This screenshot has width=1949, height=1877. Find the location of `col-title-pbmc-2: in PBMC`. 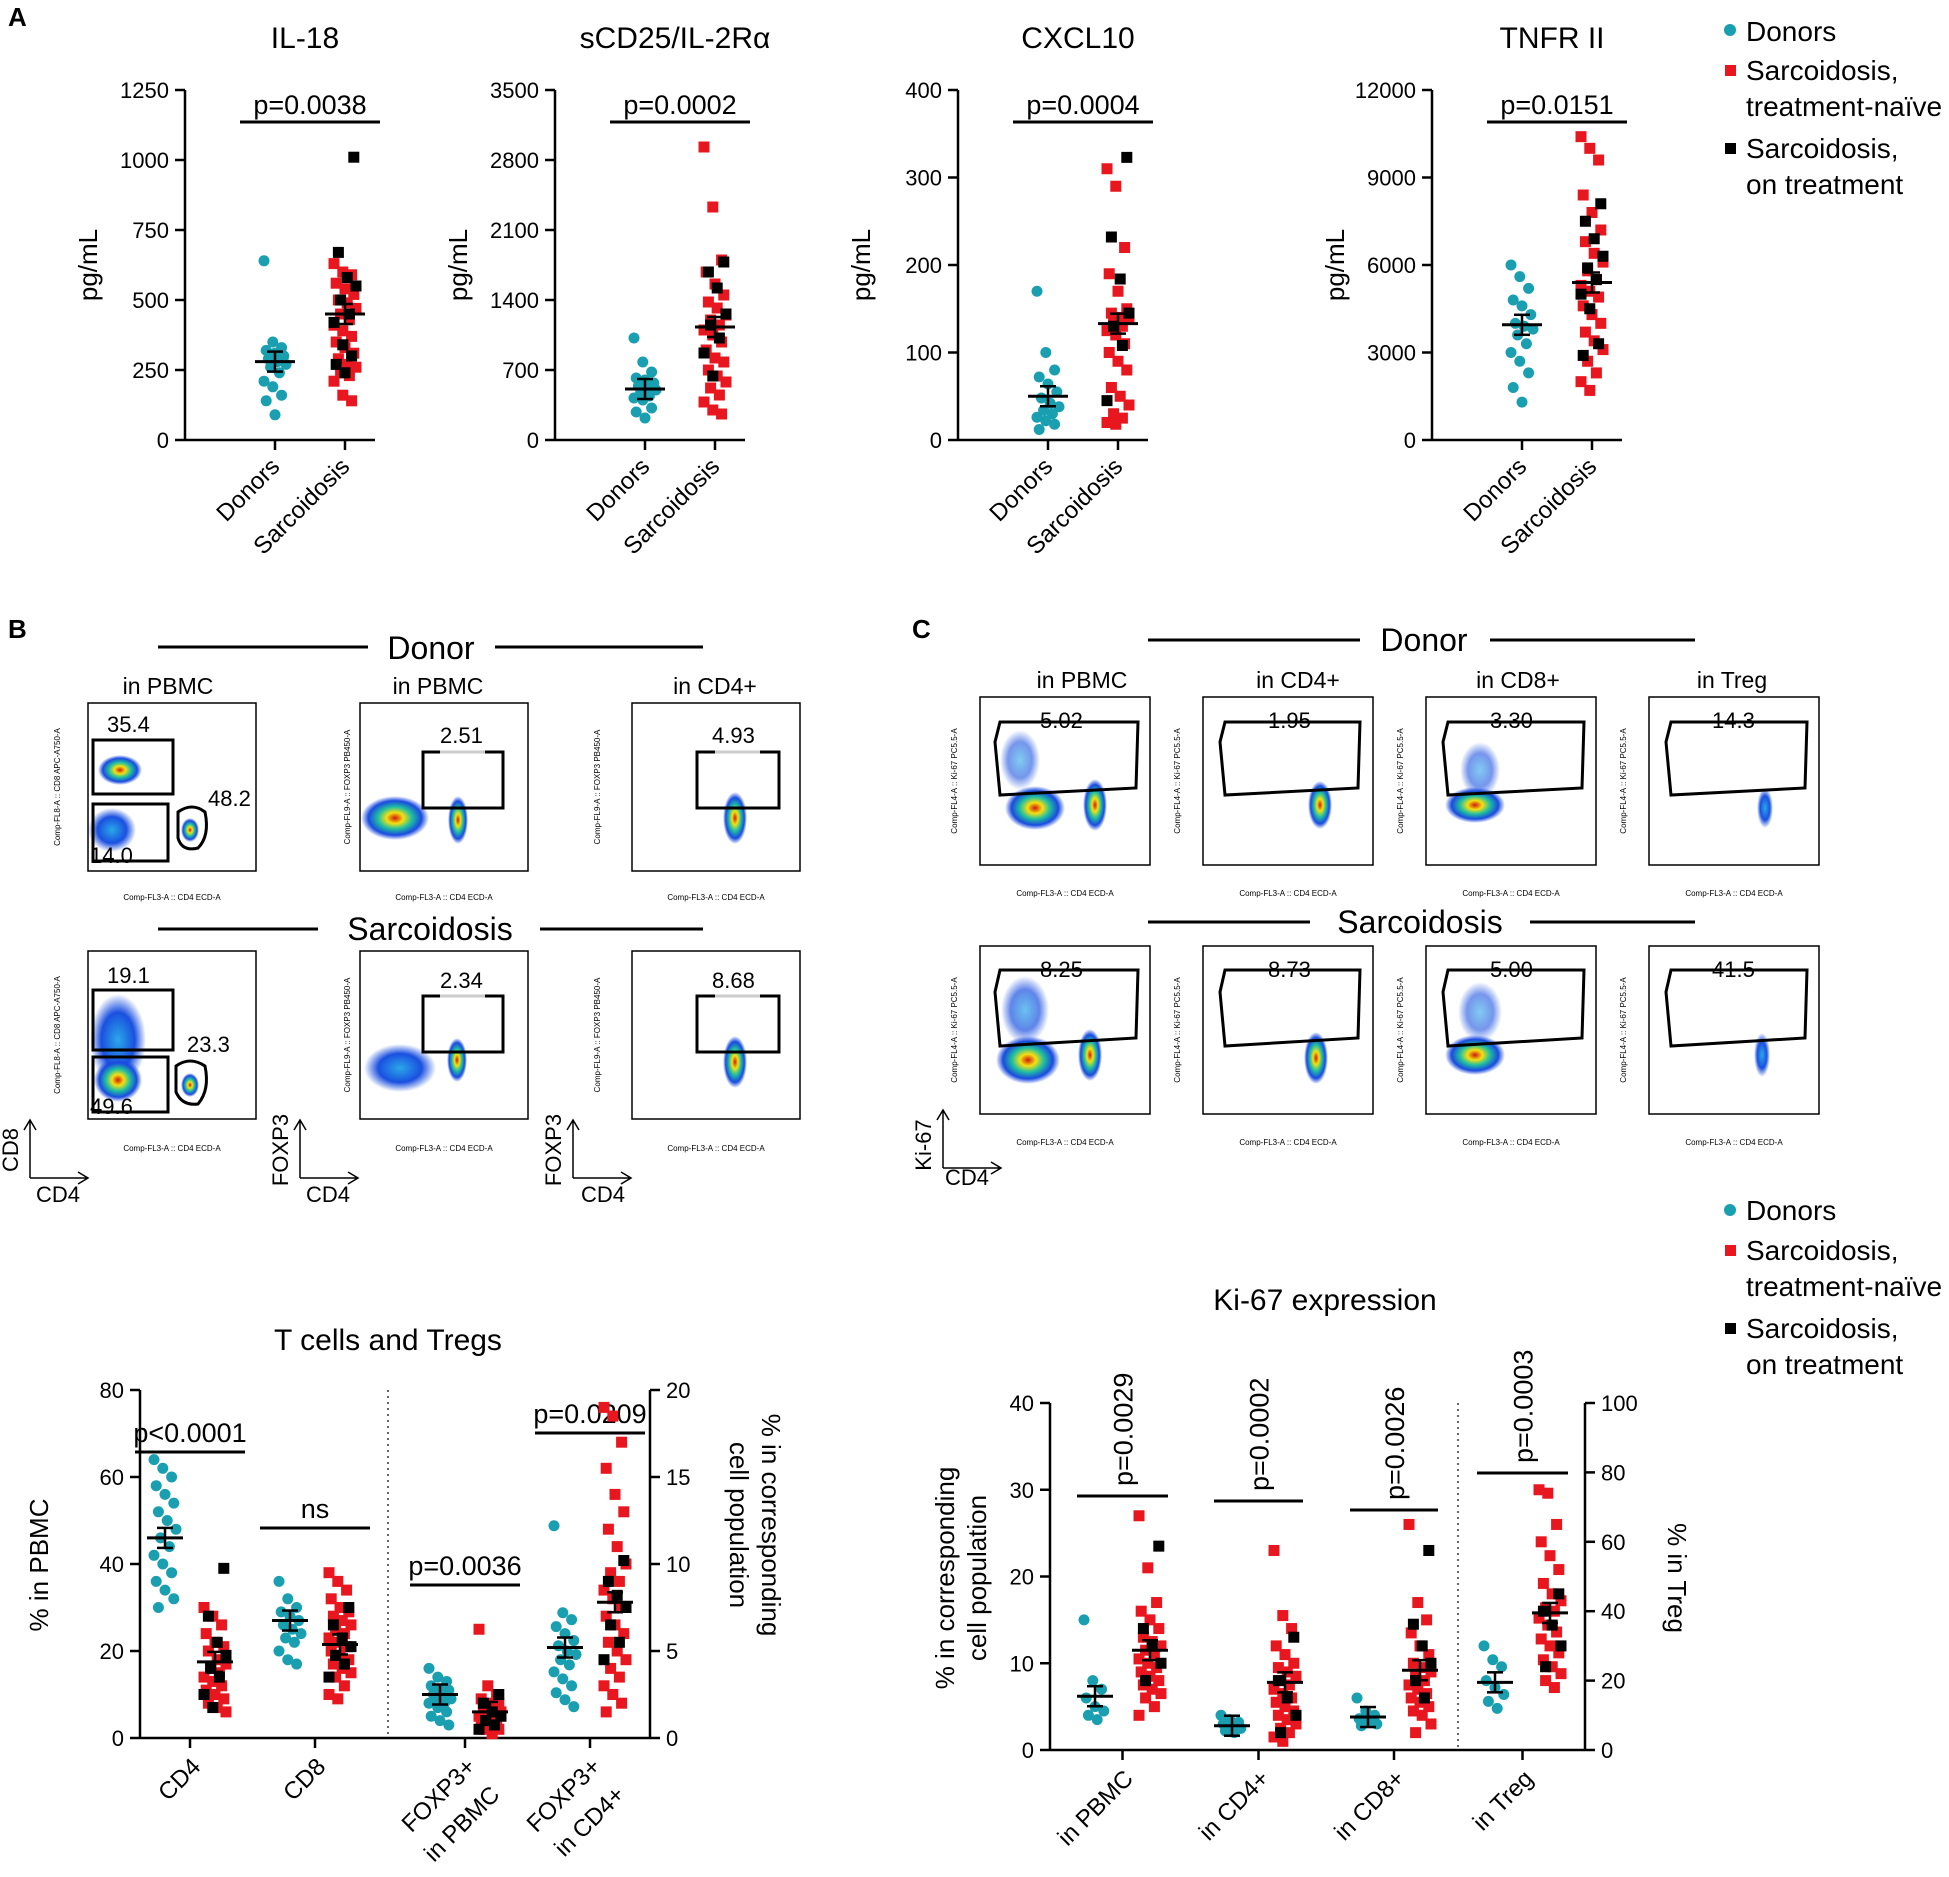

col-title-pbmc-2: in PBMC is located at coordinates (438, 686).